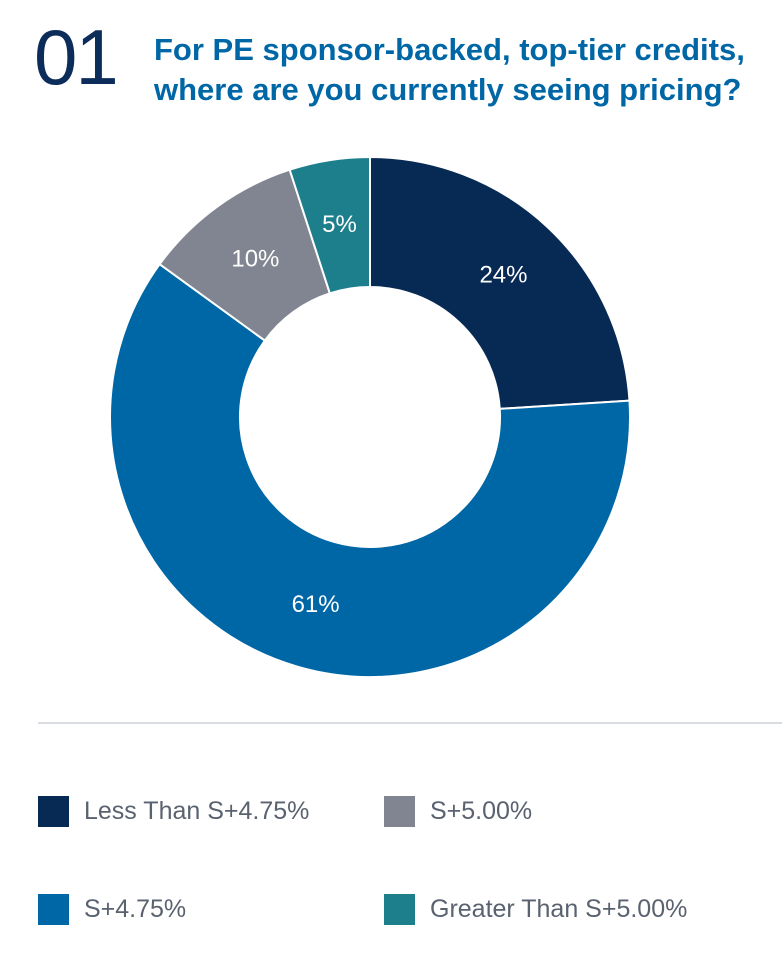 Image resolution: width=782 pixels, height=962 pixels. What do you see at coordinates (410, 723) in the screenshot?
I see `legend-divider` at bounding box center [410, 723].